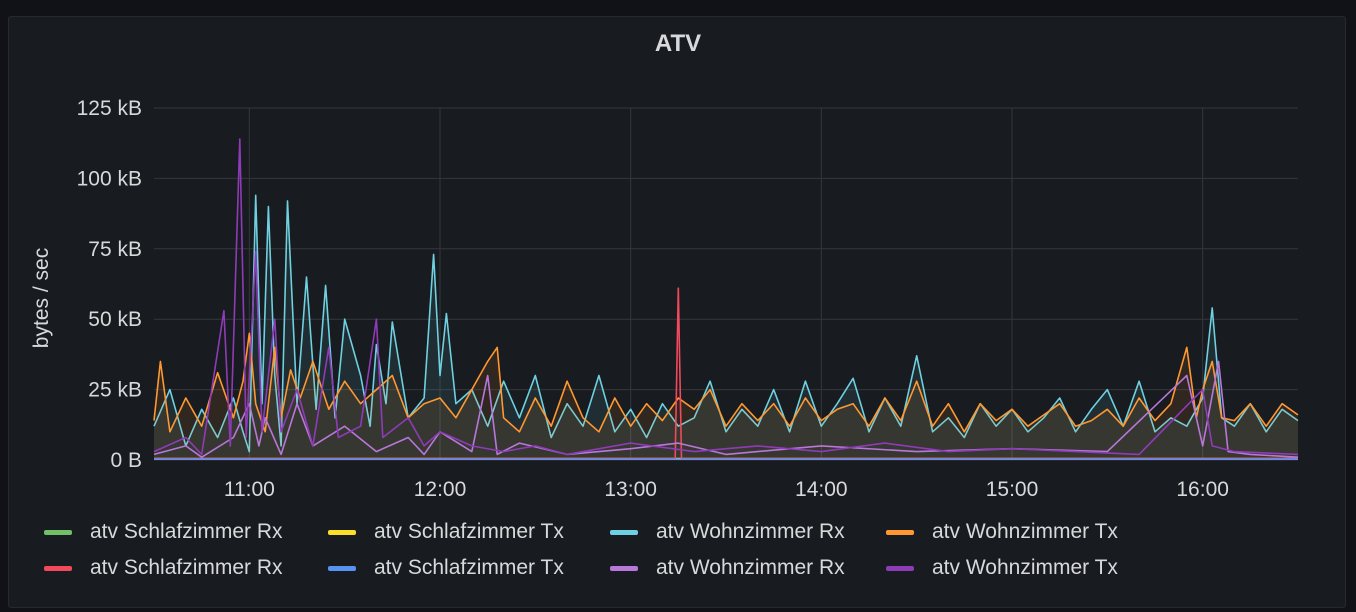 This screenshot has width=1356, height=612. What do you see at coordinates (115, 319) in the screenshot?
I see `y-tick-label: 50 kB` at bounding box center [115, 319].